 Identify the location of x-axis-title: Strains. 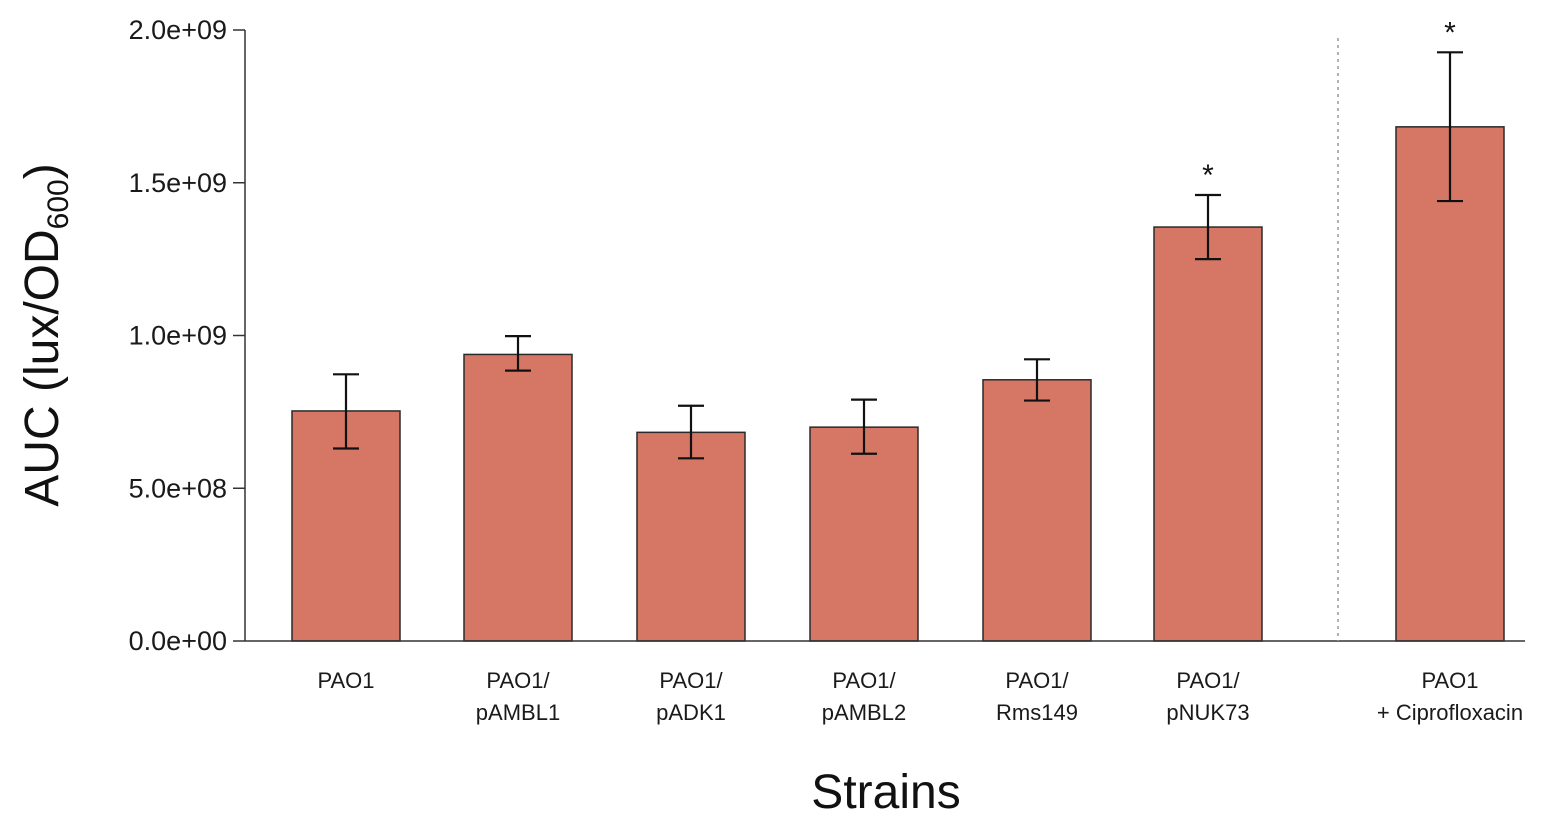
(885, 792).